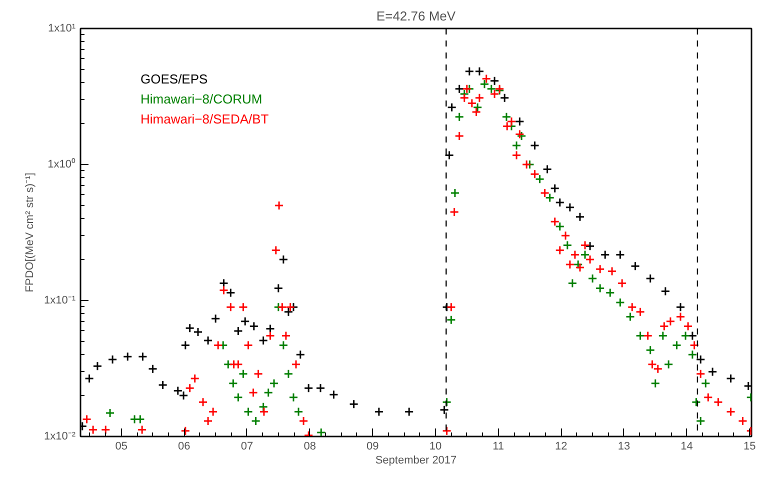  Describe the element at coordinates (435, 446) in the screenshot. I see `x-tick-label: 10` at that location.